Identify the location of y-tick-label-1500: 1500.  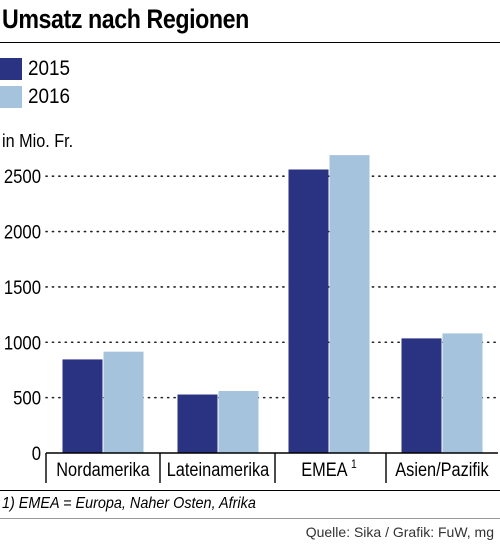
(22, 287).